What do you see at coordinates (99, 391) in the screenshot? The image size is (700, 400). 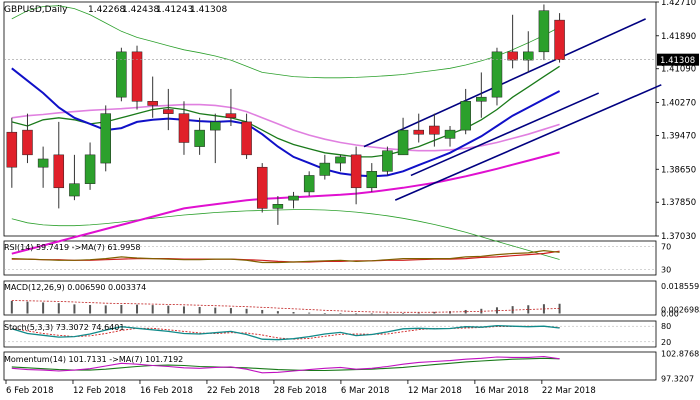 I see `time-tick-label: 12 Feb 2018` at bounding box center [99, 391].